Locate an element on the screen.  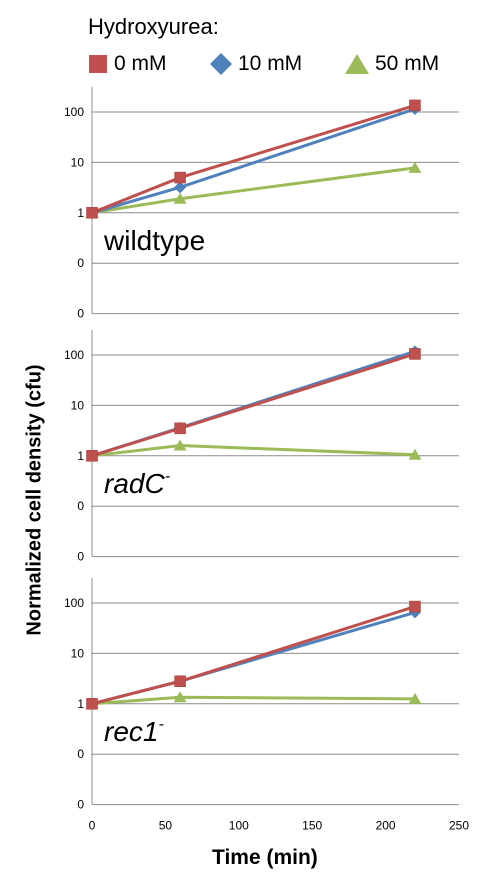
legend: Hydroxyurea: 0 mM 10 mM 50 mM is located at coordinates (240, 42).